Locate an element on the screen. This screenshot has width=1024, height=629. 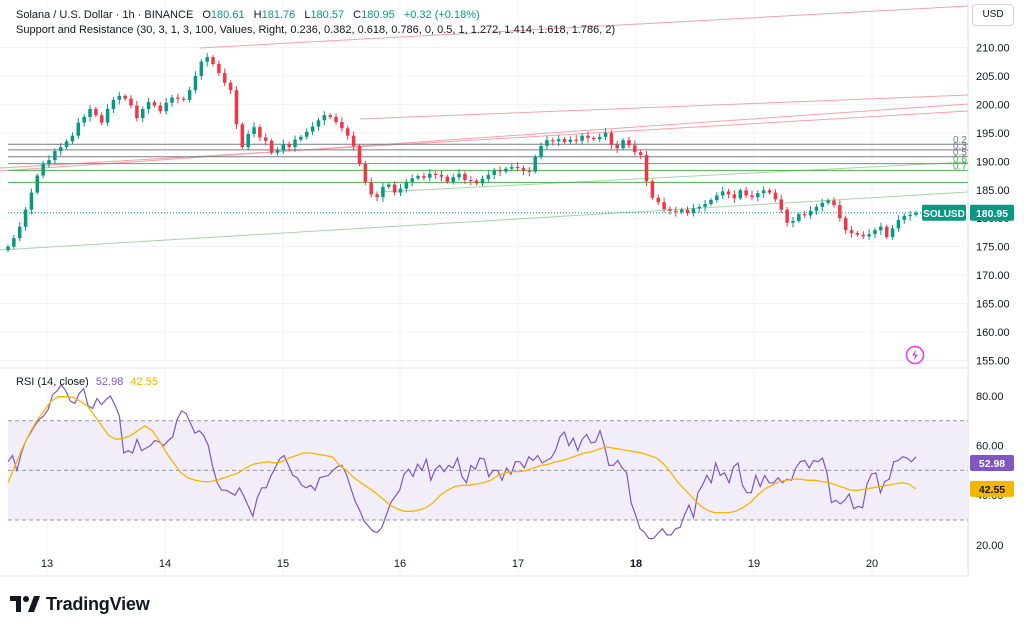
brand-logo: TradingView is located at coordinates (80, 604).